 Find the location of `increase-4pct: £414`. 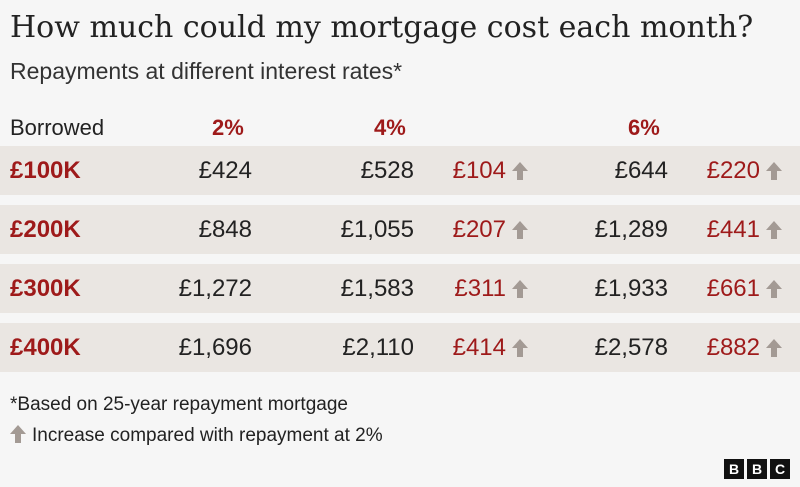

increase-4pct: £414 is located at coordinates (479, 347).